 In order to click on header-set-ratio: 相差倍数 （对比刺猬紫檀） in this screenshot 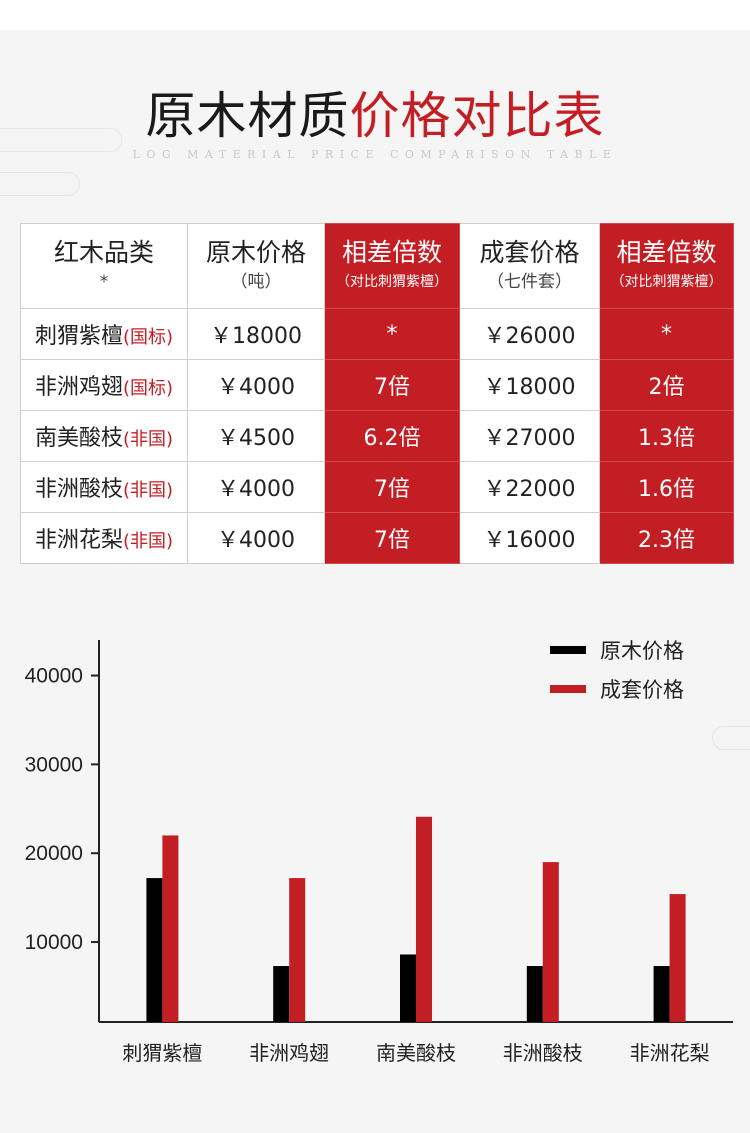, I will do `click(666, 266)`.